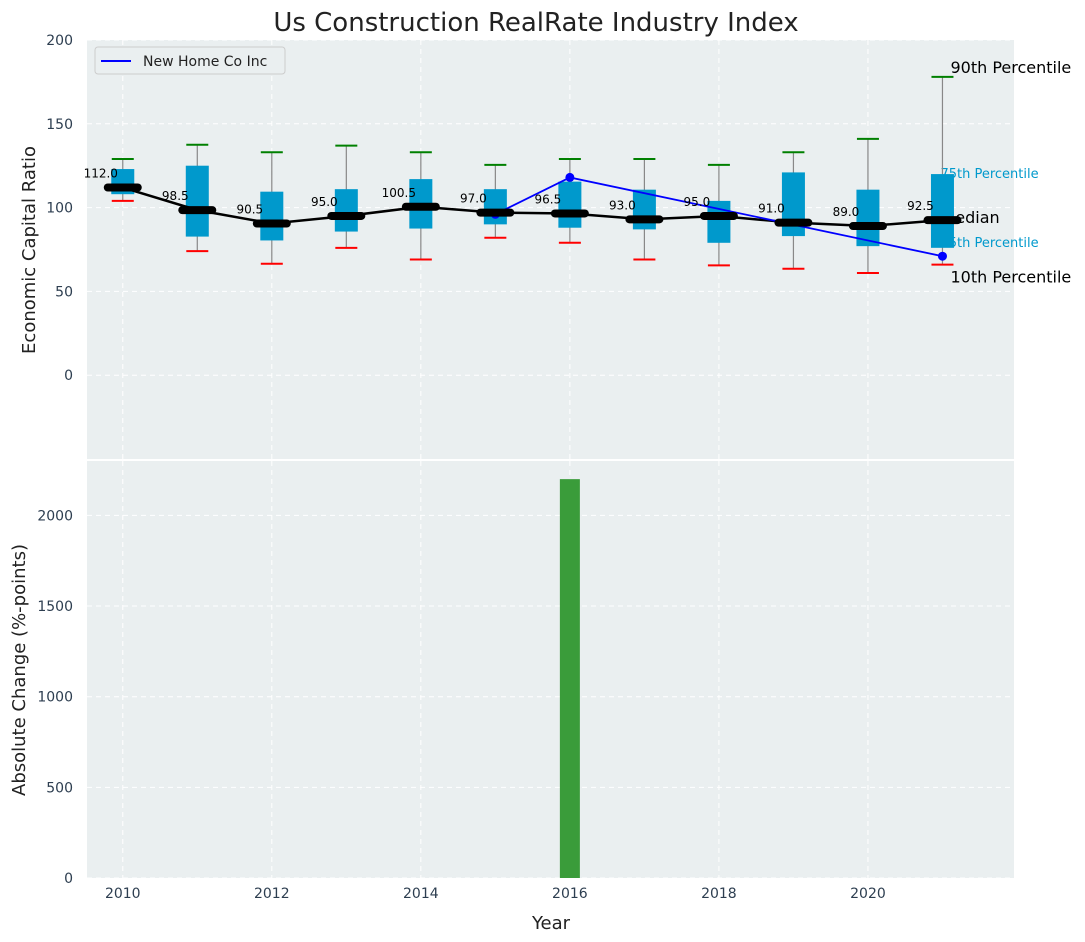 The height and width of the screenshot is (942, 1085). What do you see at coordinates (55, 516) in the screenshot?
I see `y-tick-label: 2000` at bounding box center [55, 516].